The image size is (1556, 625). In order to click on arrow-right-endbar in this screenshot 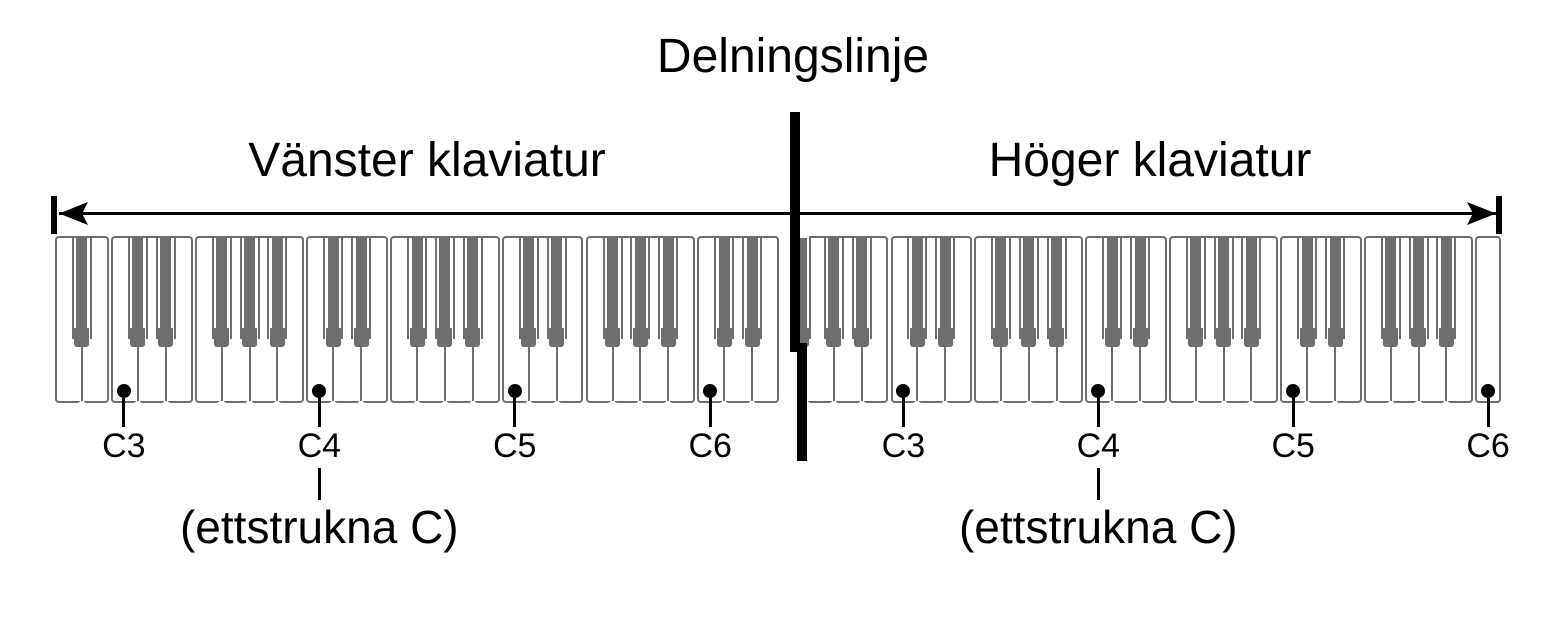, I will do `click(1499, 215)`.